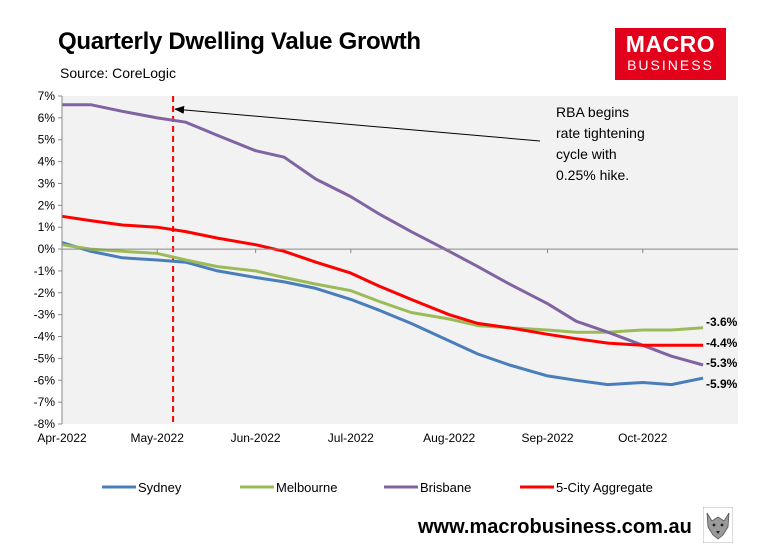  What do you see at coordinates (604, 487) in the screenshot?
I see `legend-label: 5-City Aggregate` at bounding box center [604, 487].